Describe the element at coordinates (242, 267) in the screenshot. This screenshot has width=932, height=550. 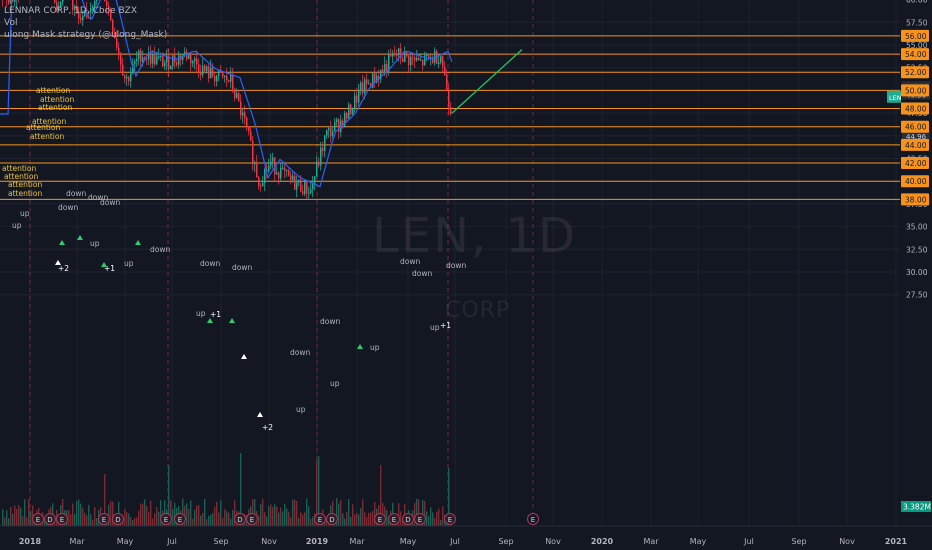
I see `signal-label: down` at that location.